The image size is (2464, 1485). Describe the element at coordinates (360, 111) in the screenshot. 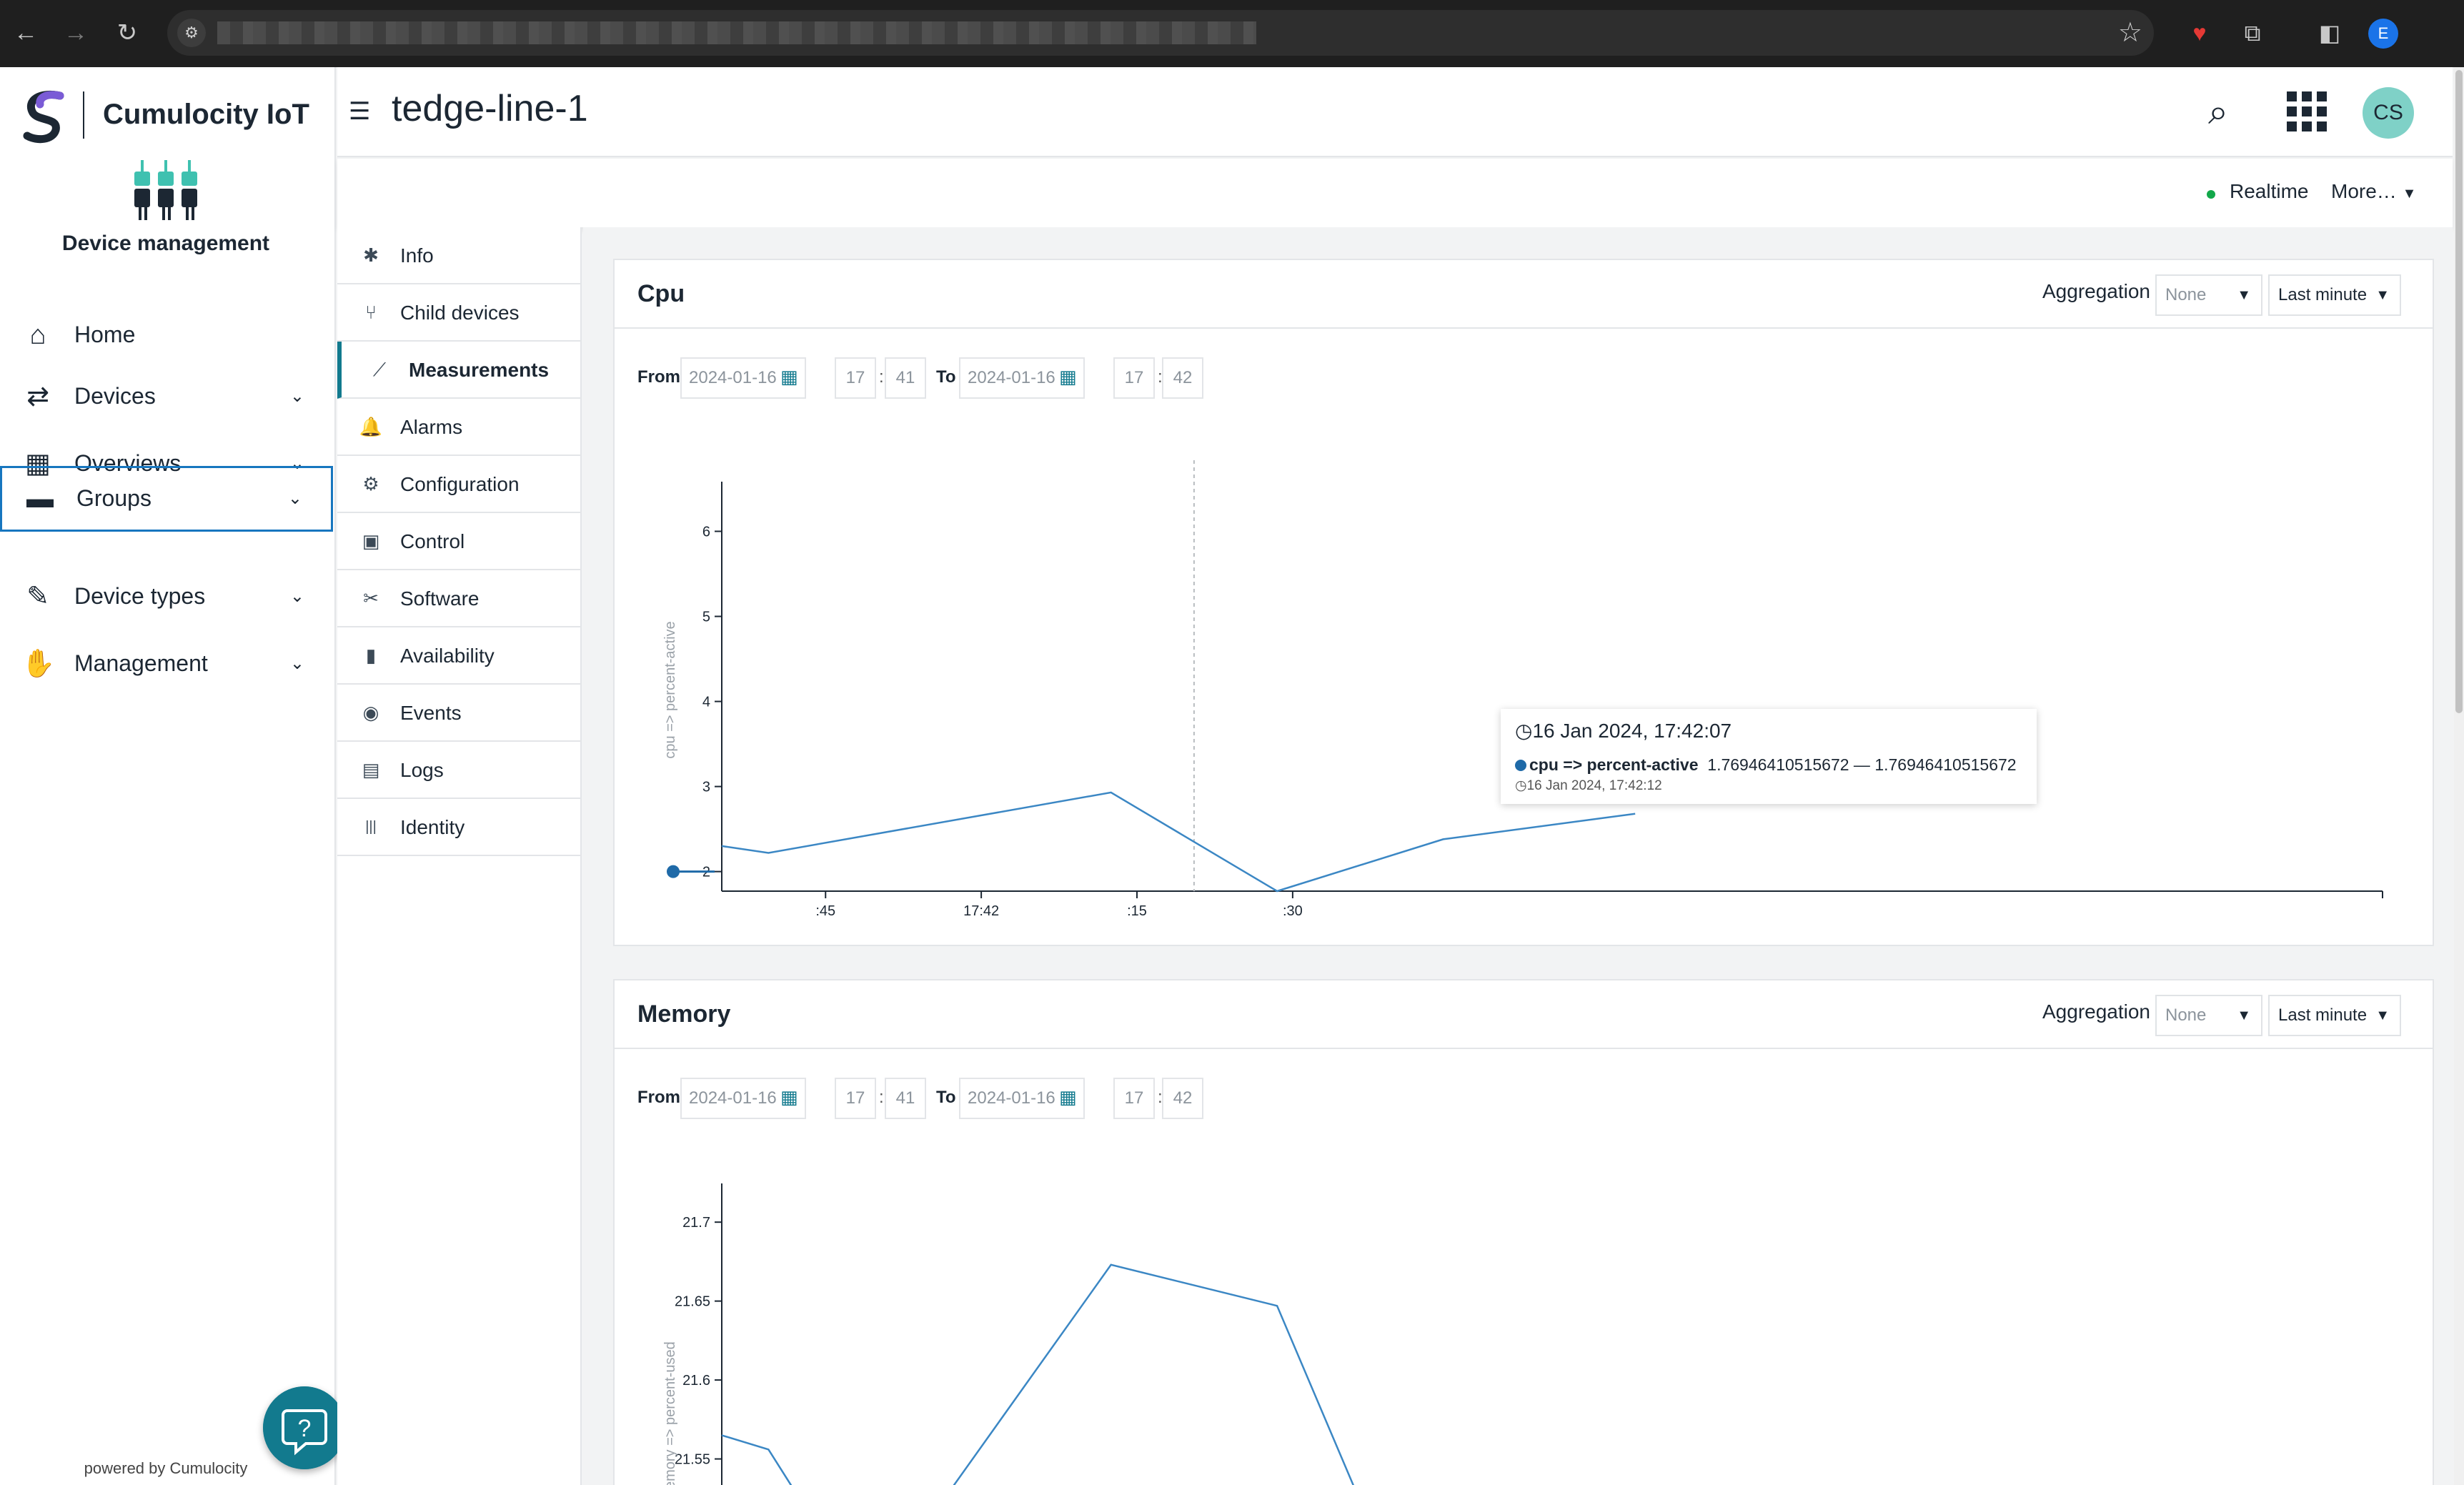

I see `menu-toggle-icon: ☰` at that location.